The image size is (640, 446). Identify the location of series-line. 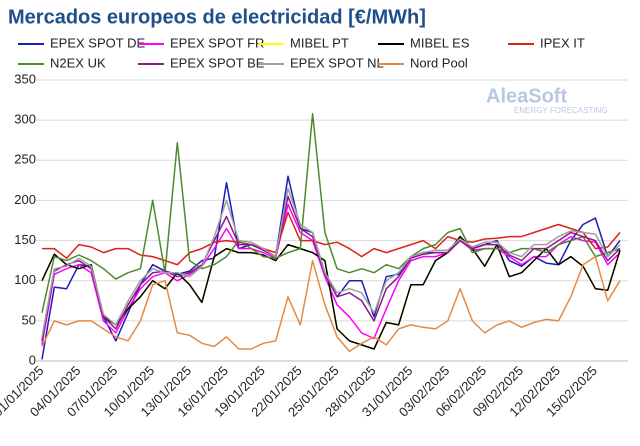
(331, 238).